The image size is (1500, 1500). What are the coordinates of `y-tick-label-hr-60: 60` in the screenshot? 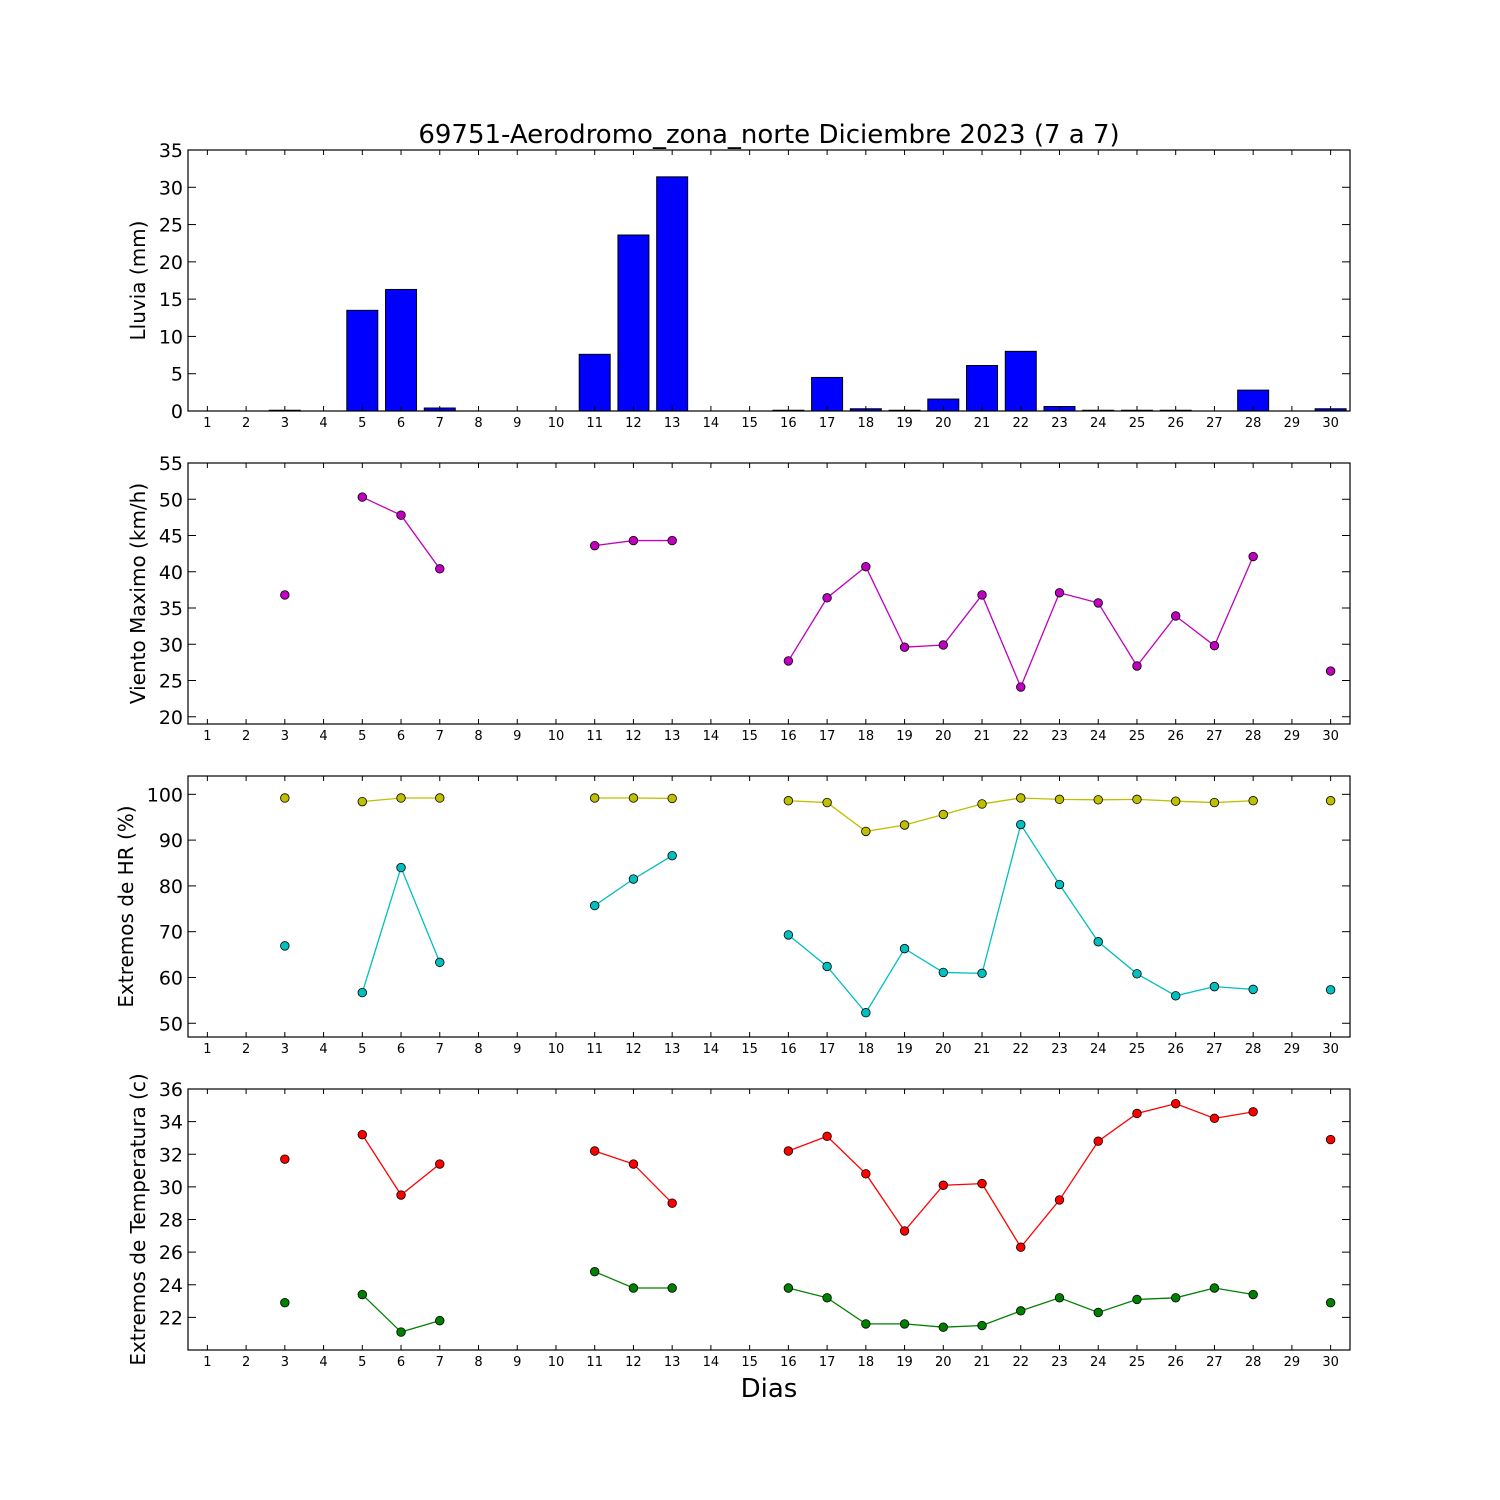 It's located at (171, 978).